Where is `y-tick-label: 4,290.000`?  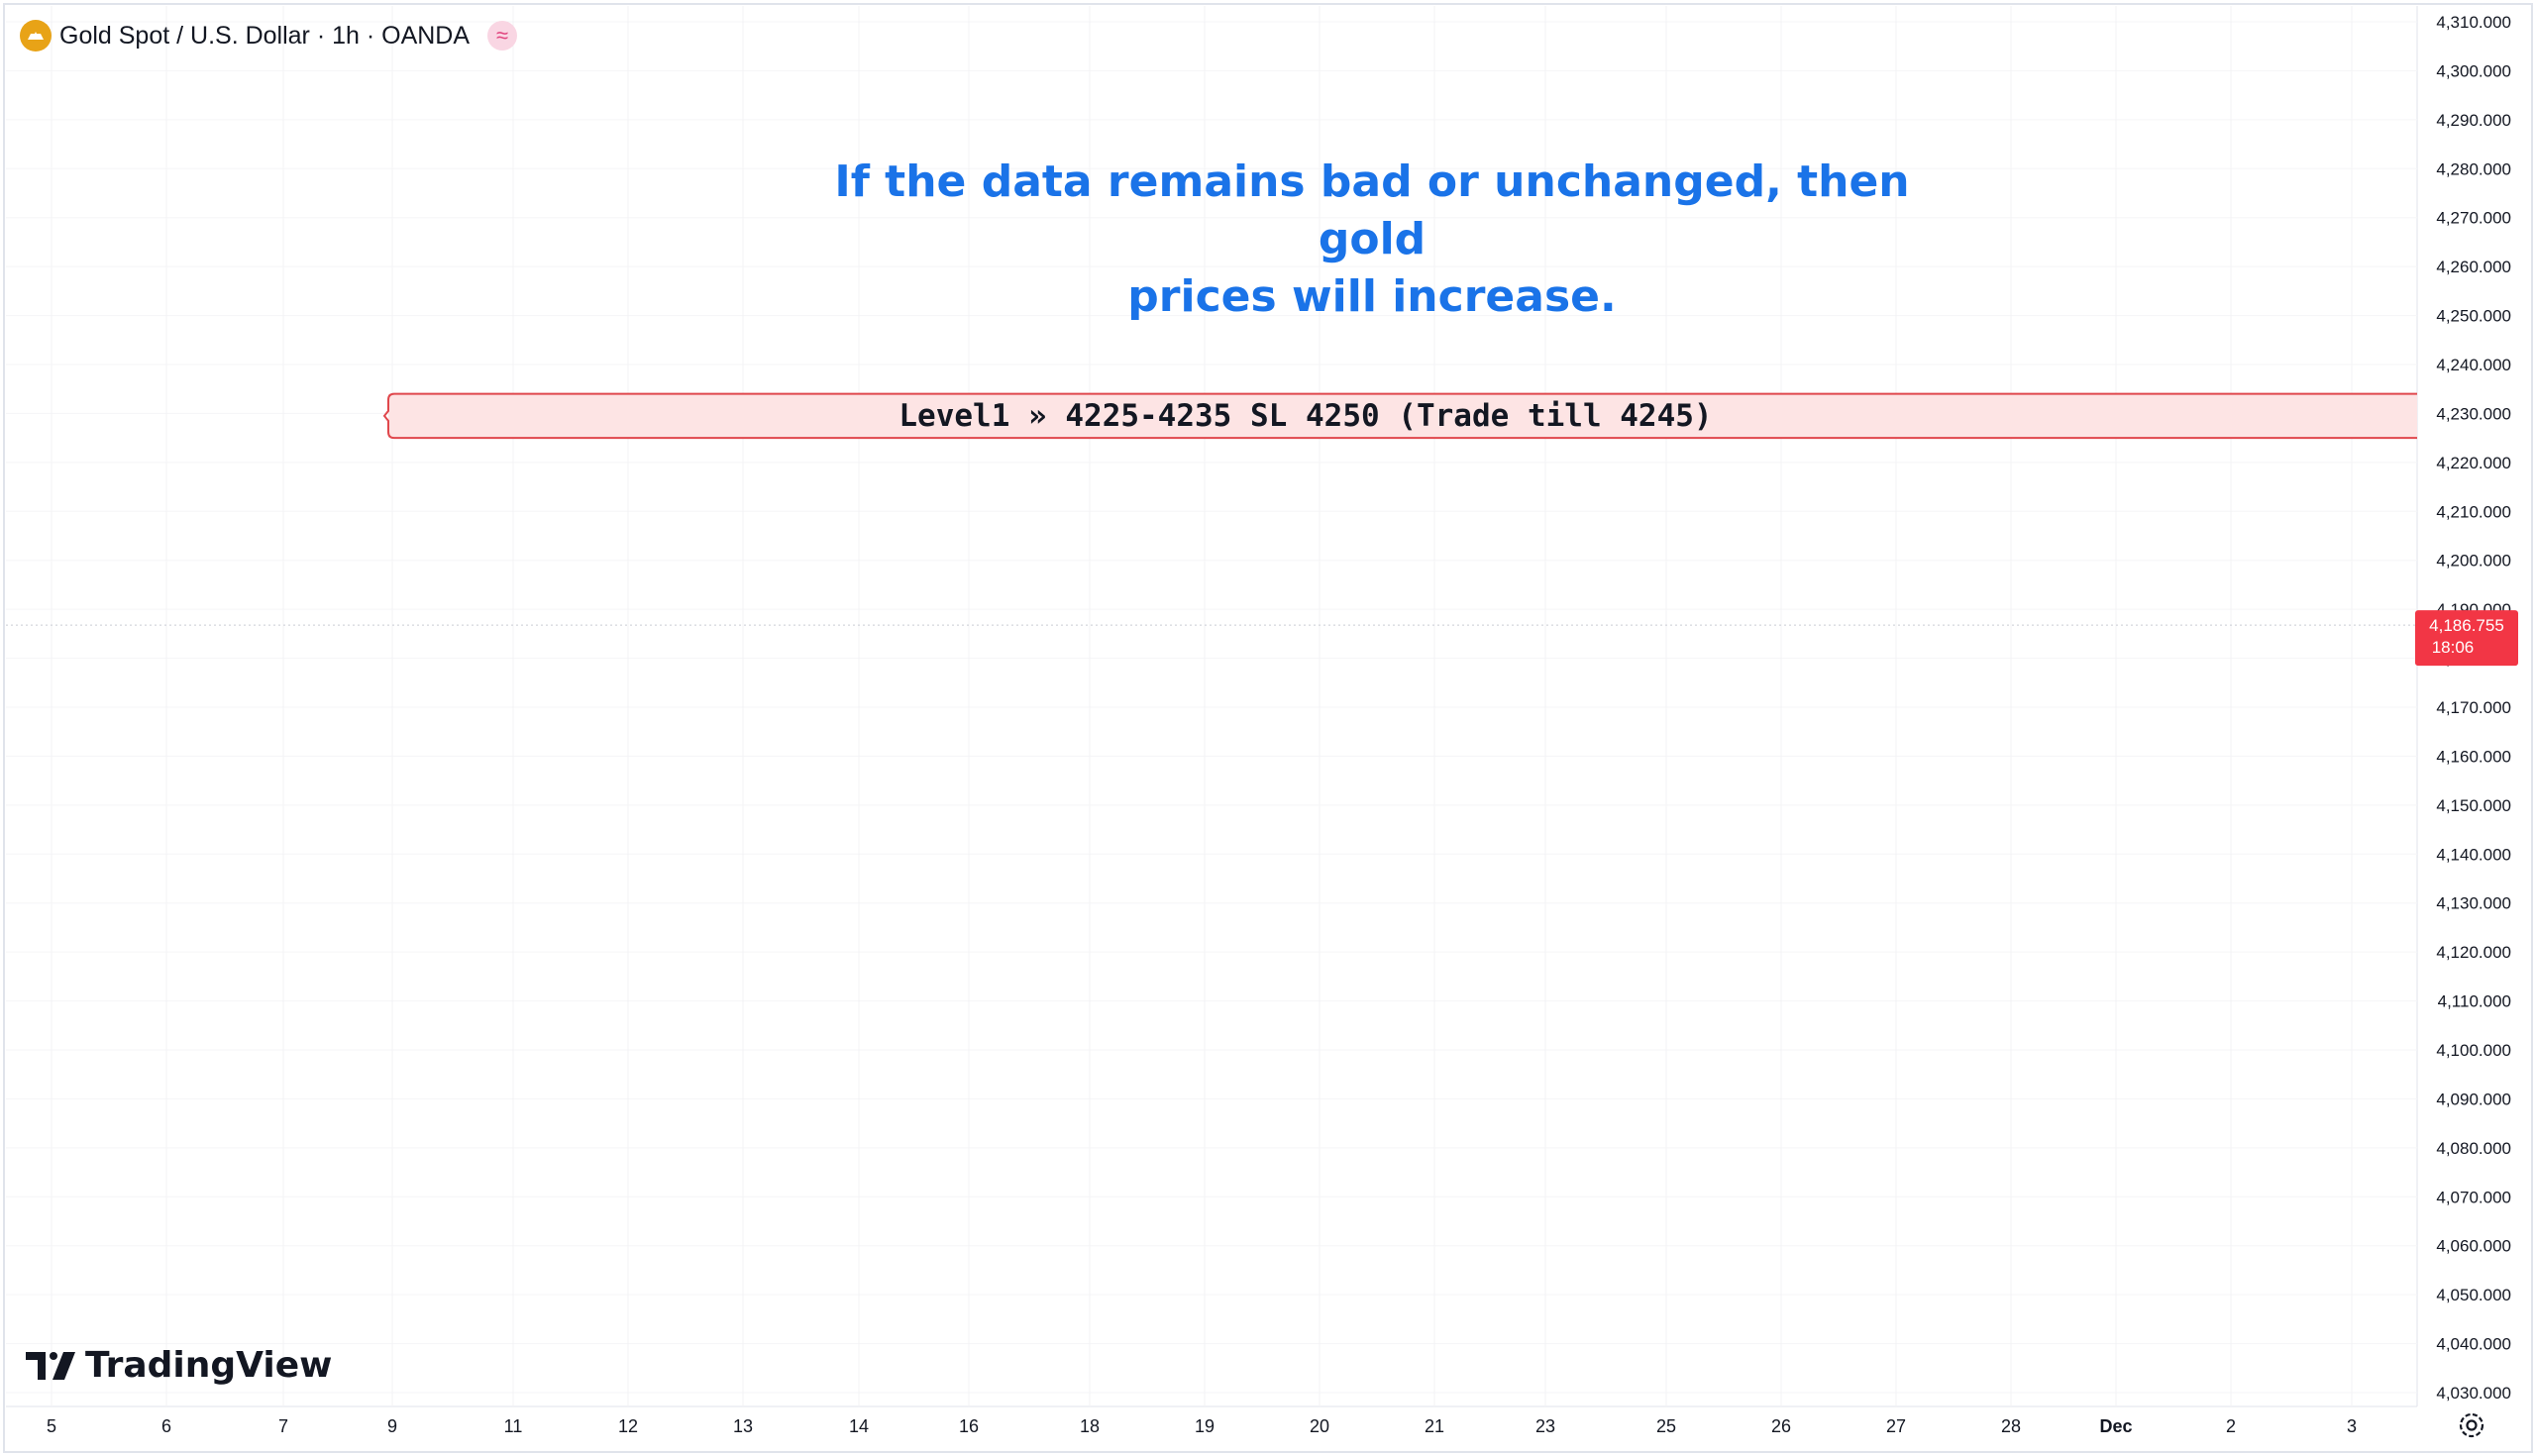
y-tick-label: 4,290.000 is located at coordinates (2473, 120).